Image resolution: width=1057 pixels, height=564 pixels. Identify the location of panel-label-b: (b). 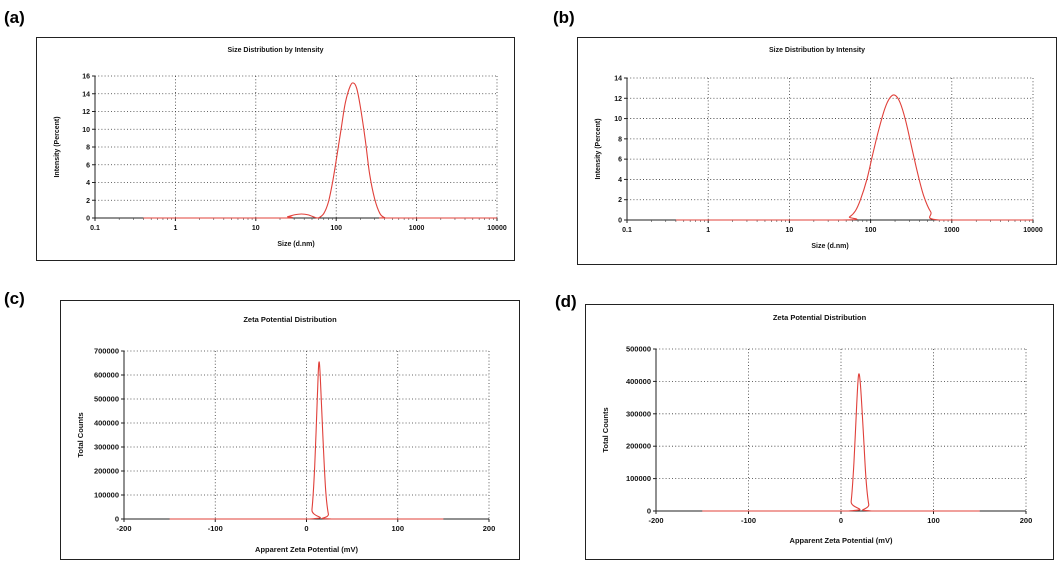
(564, 17).